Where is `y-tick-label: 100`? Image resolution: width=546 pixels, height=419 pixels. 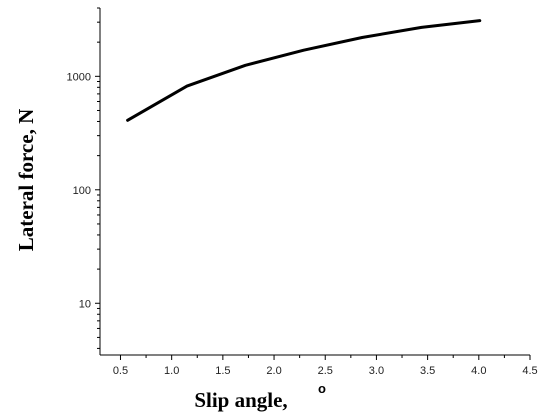 y-tick-label: 100 is located at coordinates (82, 191).